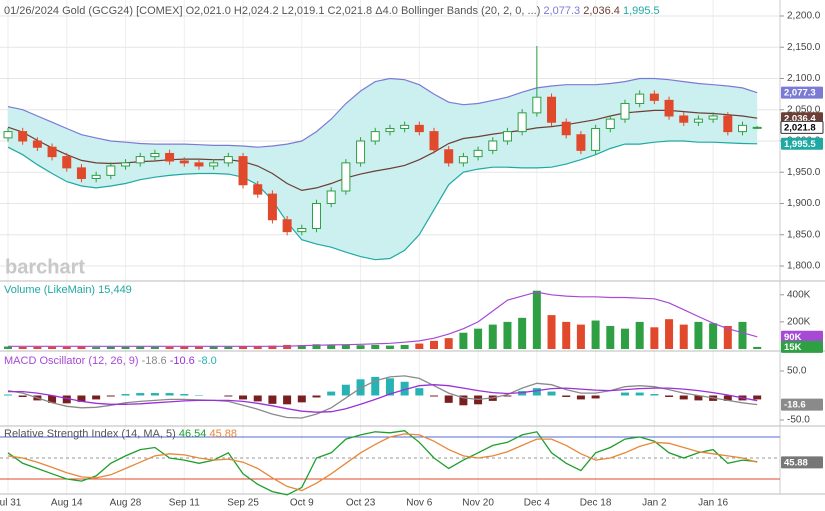 The width and height of the screenshot is (825, 511). I want to click on y-tick-label: 1,800.0, so click(804, 266).